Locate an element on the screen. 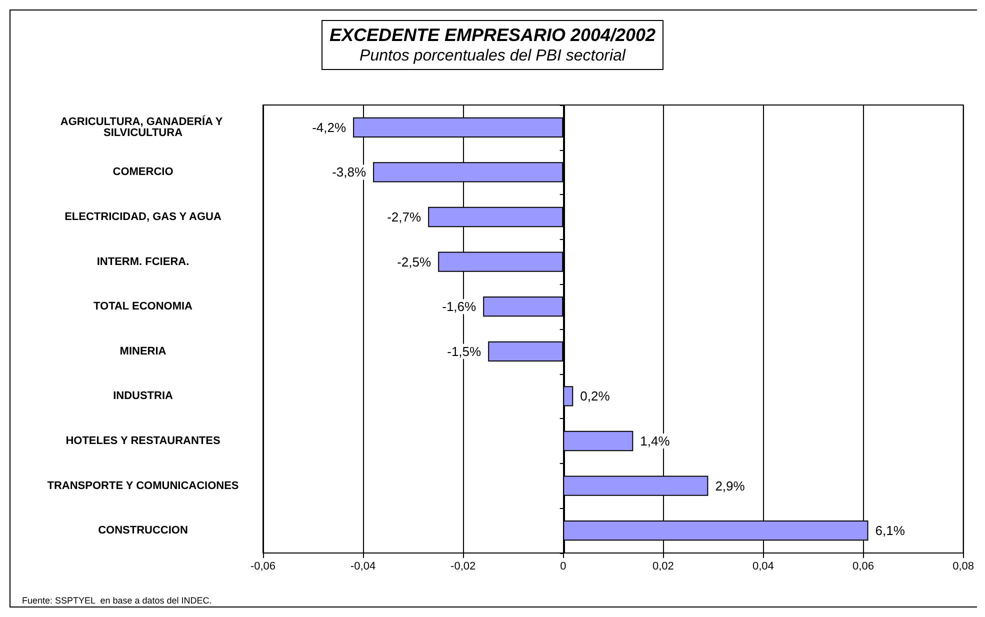 This screenshot has height=617, width=985. data-label: -4,2% is located at coordinates (329, 127).